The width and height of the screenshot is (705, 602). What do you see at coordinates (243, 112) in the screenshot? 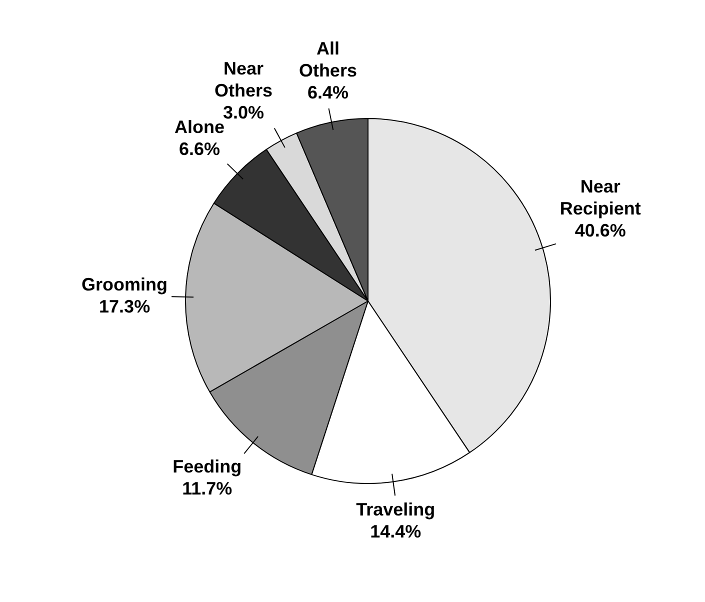
I see `data-label: 3.0%` at bounding box center [243, 112].